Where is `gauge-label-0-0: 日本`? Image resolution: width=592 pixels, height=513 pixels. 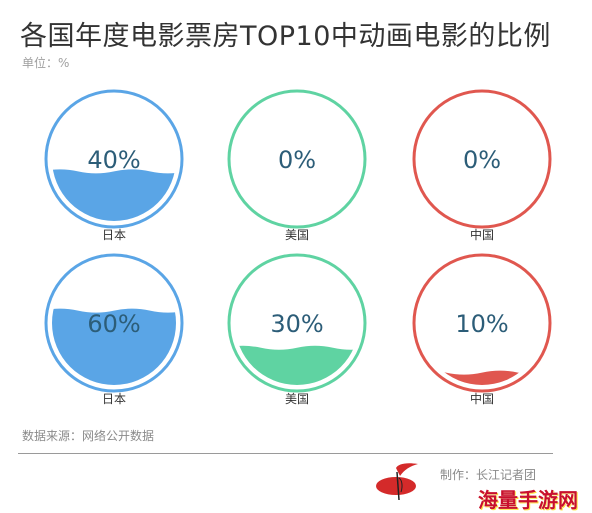
gauge-label-0-0: 日本 is located at coordinates (114, 235).